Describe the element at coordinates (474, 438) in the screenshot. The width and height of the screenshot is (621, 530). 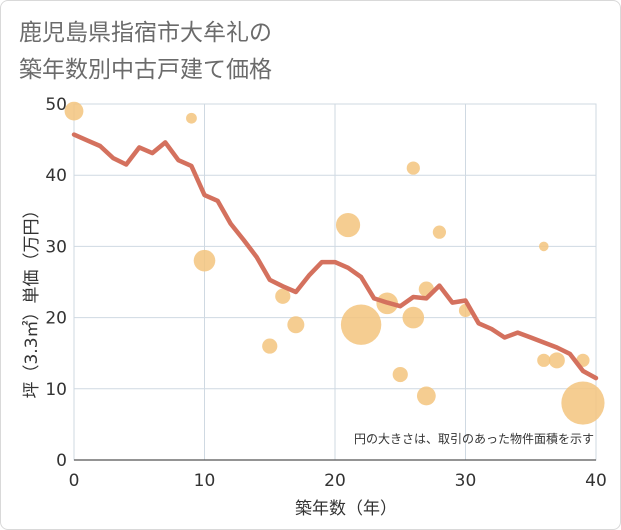
I see `bubble-size-note: 円の大きさは、取引のあった物件面積を示す` at that location.